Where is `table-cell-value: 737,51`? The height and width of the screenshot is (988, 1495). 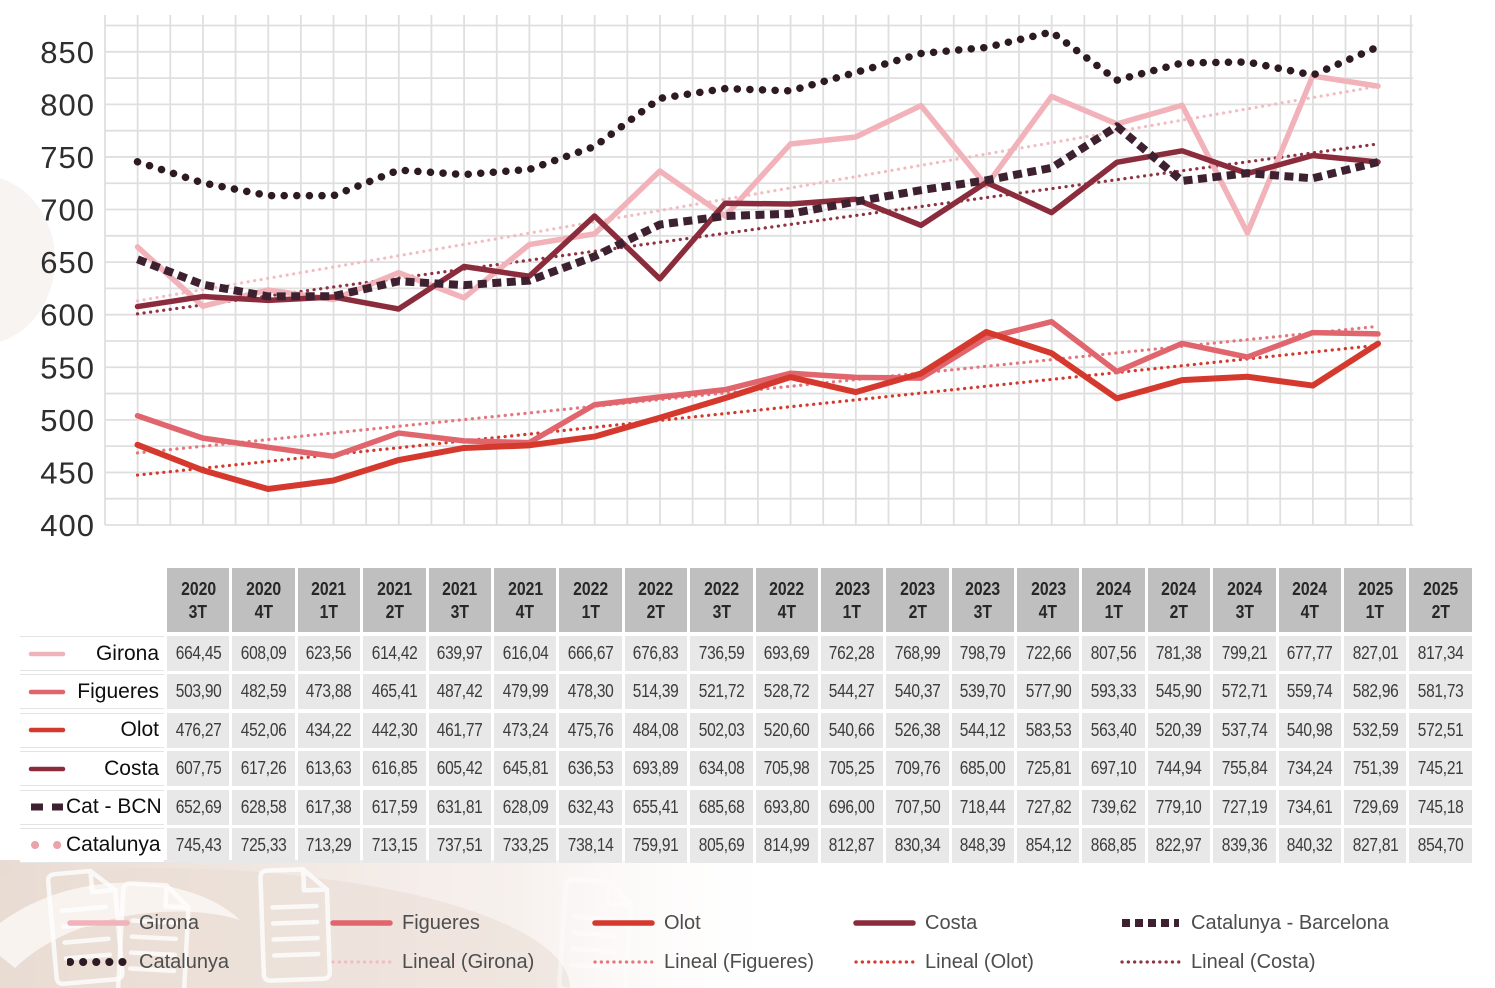 table-cell-value: 737,51 is located at coordinates (459, 844).